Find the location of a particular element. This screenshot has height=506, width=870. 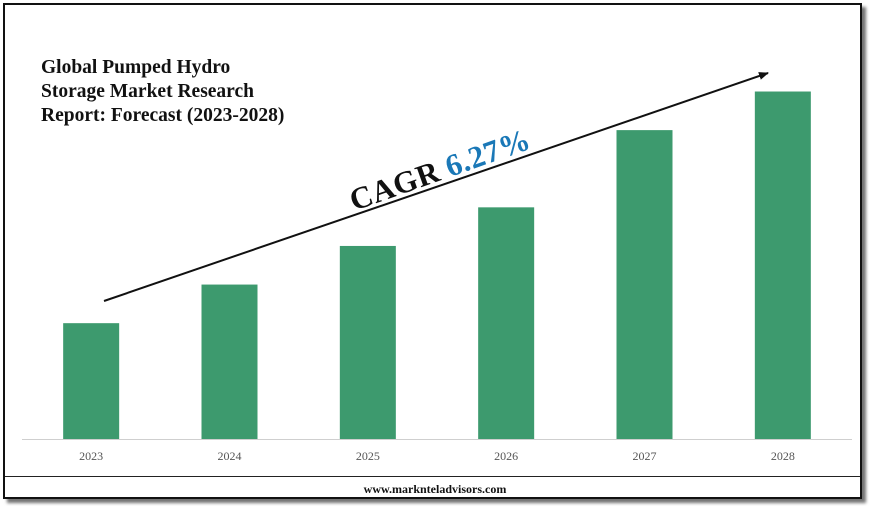

title-line-2: Storage Market Research is located at coordinates (147, 91).